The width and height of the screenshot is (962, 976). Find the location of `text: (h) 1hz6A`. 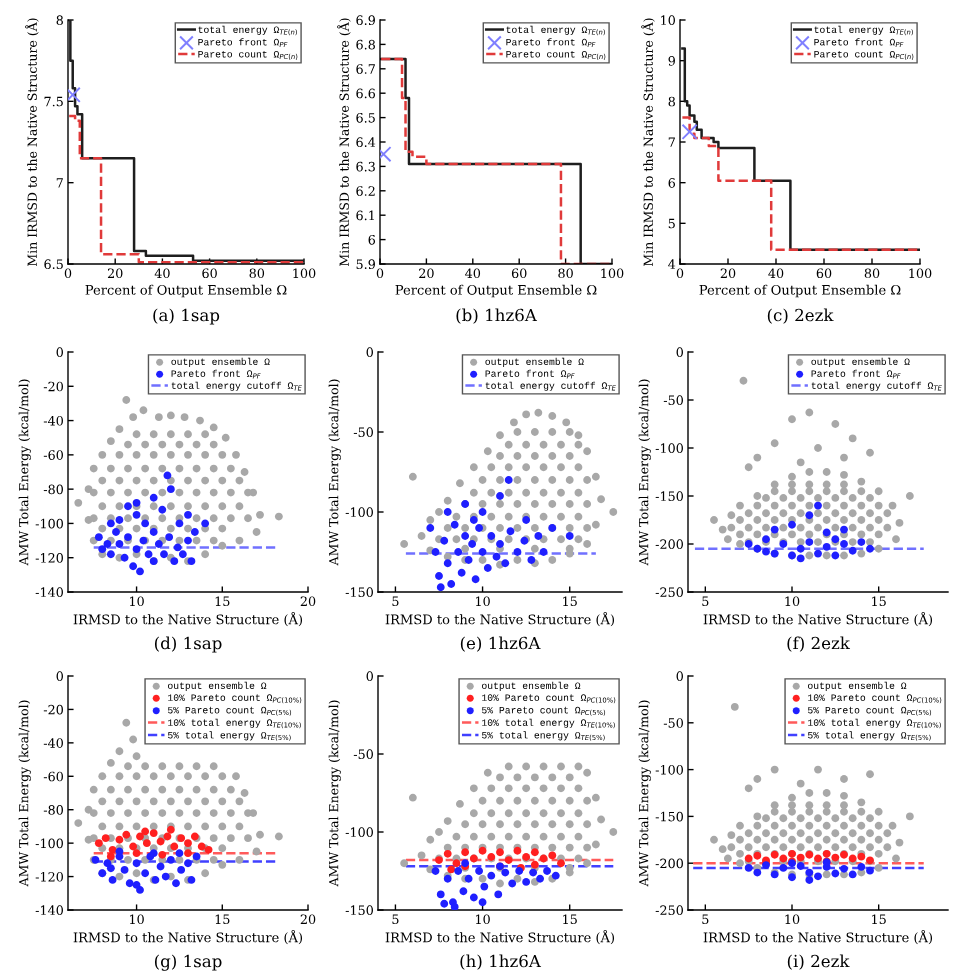

text: (h) 1hz6A is located at coordinates (501, 962).